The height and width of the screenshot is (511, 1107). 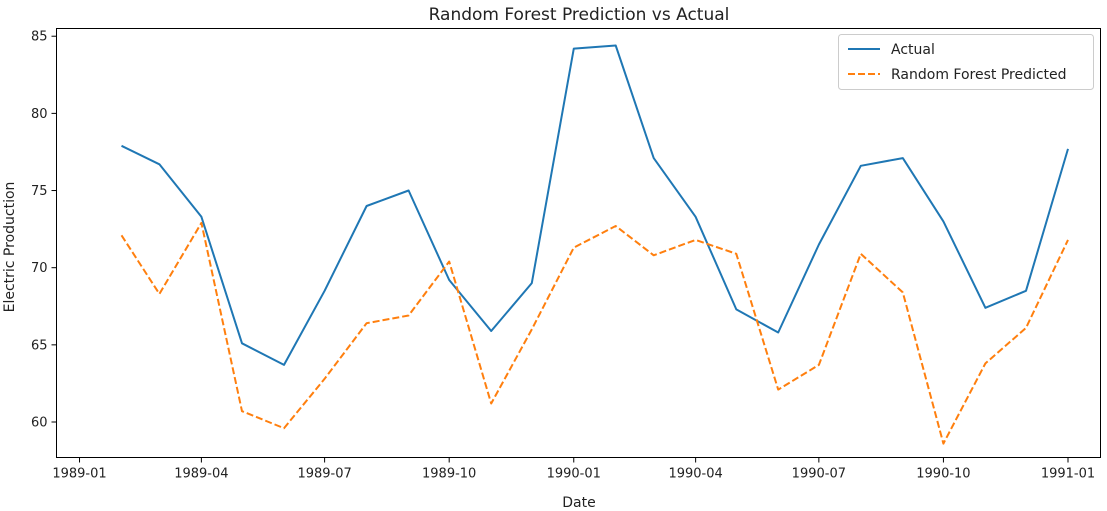 I want to click on x-tick-label: 1990-07, so click(x=819, y=474).